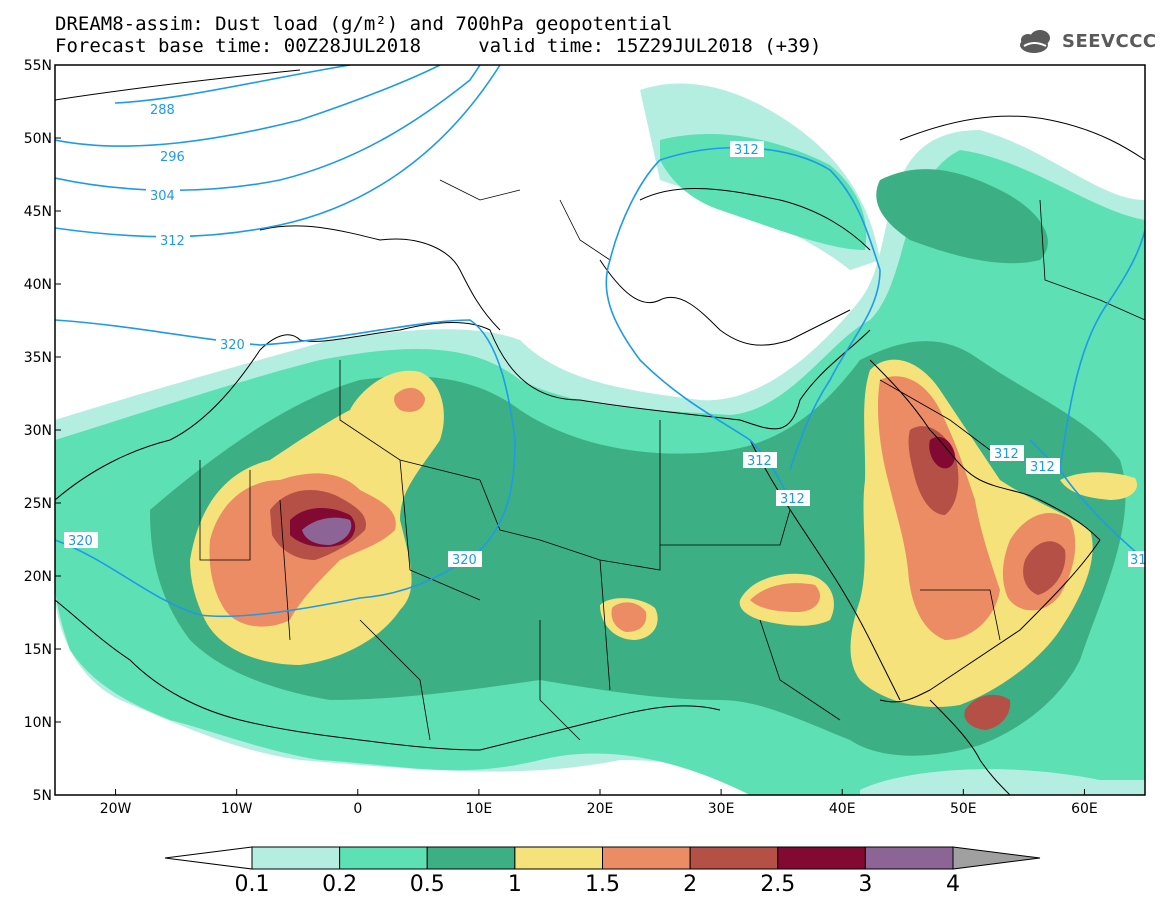 Image resolution: width=1165 pixels, height=907 pixels. What do you see at coordinates (479, 809) in the screenshot?
I see `lon-label: 10E` at bounding box center [479, 809].